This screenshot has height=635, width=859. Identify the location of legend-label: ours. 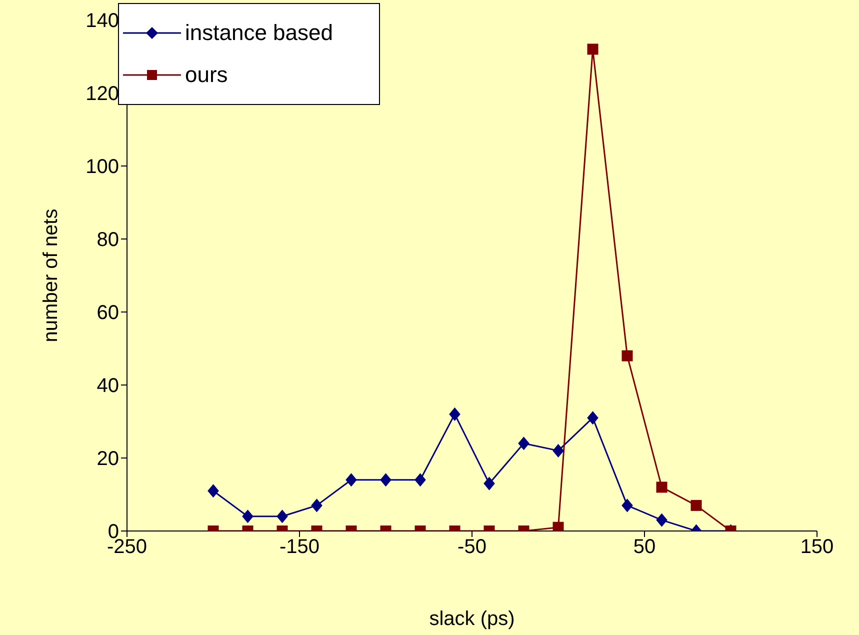
(206, 75).